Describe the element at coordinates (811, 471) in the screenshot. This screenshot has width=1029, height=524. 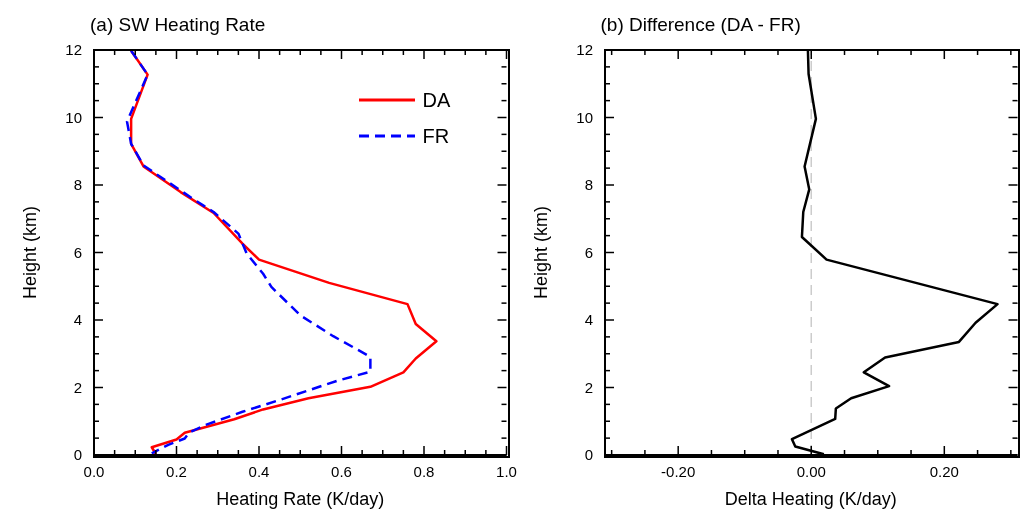
I see `x-tick-label: 0.00` at that location.